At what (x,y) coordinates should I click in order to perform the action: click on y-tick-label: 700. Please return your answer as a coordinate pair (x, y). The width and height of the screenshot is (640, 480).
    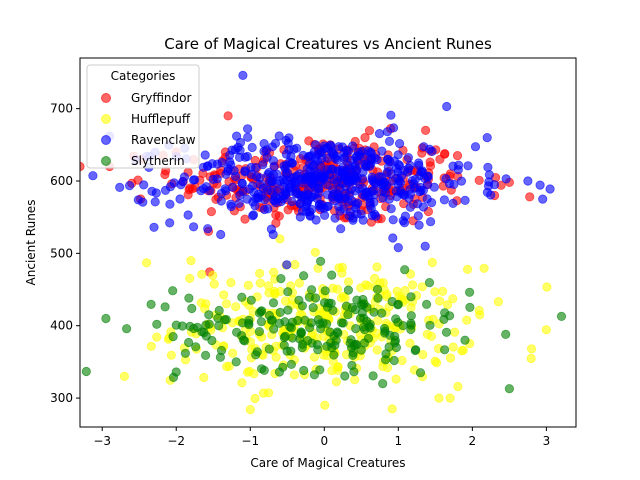
    Looking at the image, I should click on (61, 109).